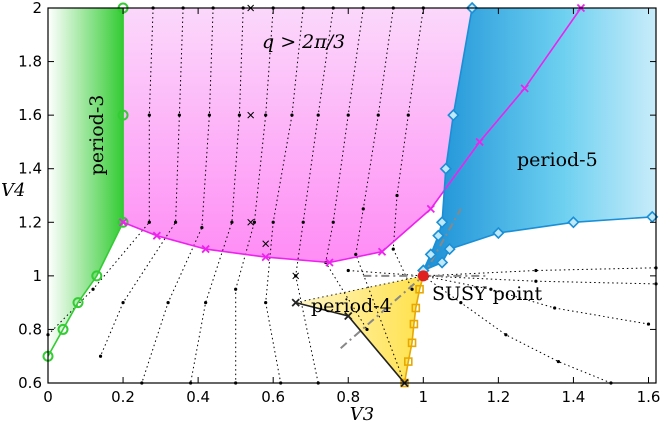 The width and height of the screenshot is (664, 428). I want to click on period4-region, so click(359, 329).